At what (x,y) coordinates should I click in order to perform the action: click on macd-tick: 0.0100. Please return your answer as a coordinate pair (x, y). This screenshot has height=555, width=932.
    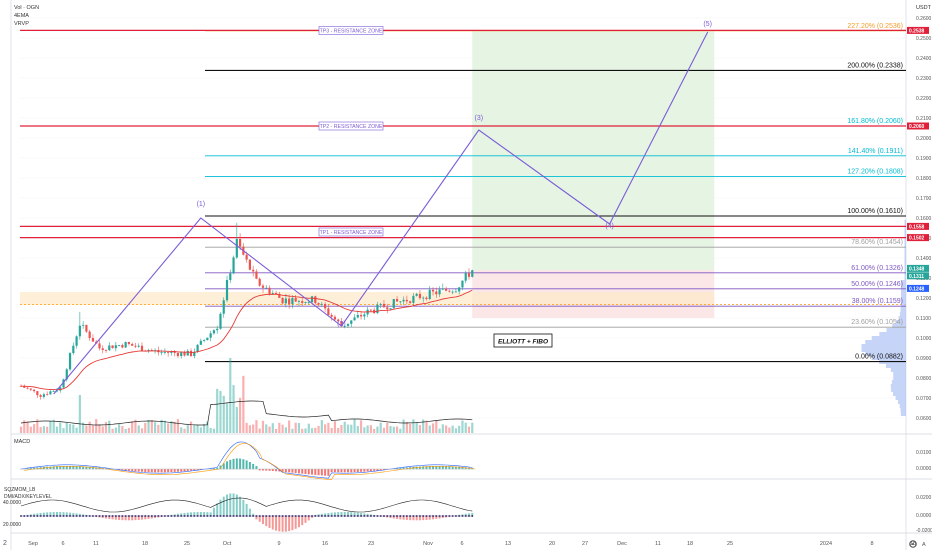
    Looking at the image, I should click on (924, 453).